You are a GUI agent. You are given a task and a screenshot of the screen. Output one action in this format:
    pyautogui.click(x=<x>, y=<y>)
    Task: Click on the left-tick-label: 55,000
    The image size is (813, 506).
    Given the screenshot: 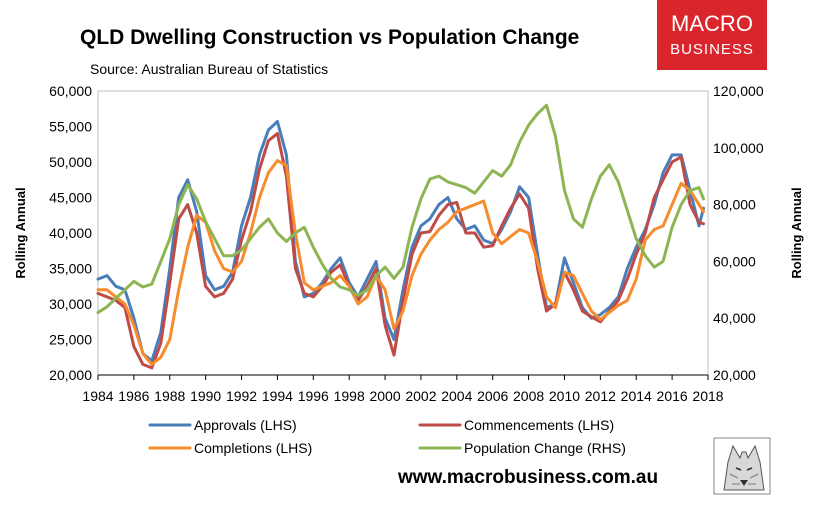 What is the action you would take?
    pyautogui.click(x=70, y=127)
    